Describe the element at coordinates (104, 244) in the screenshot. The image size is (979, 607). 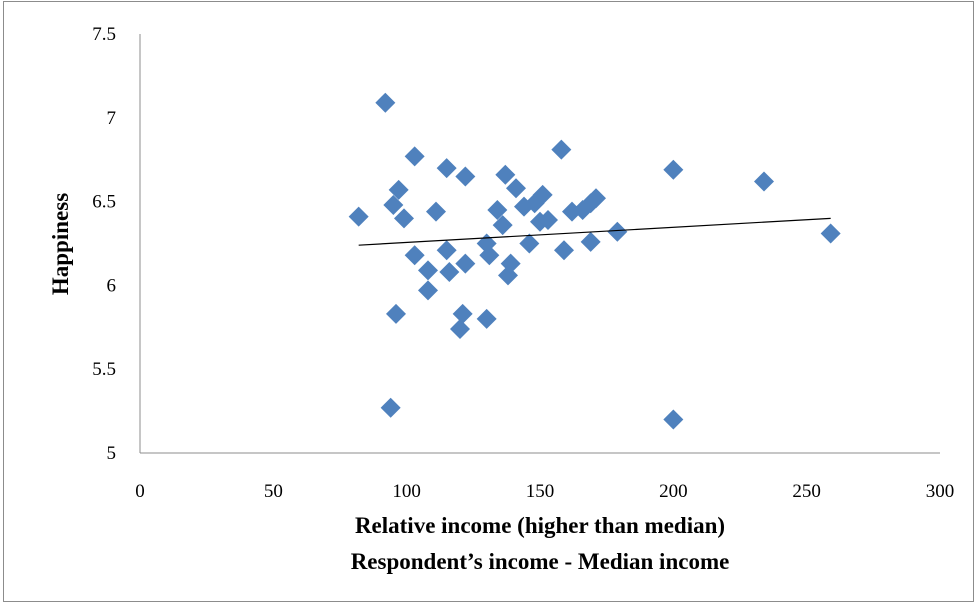
I see `y-tick-labels: 5 5.5 6 6.5 7 7.5` at that location.